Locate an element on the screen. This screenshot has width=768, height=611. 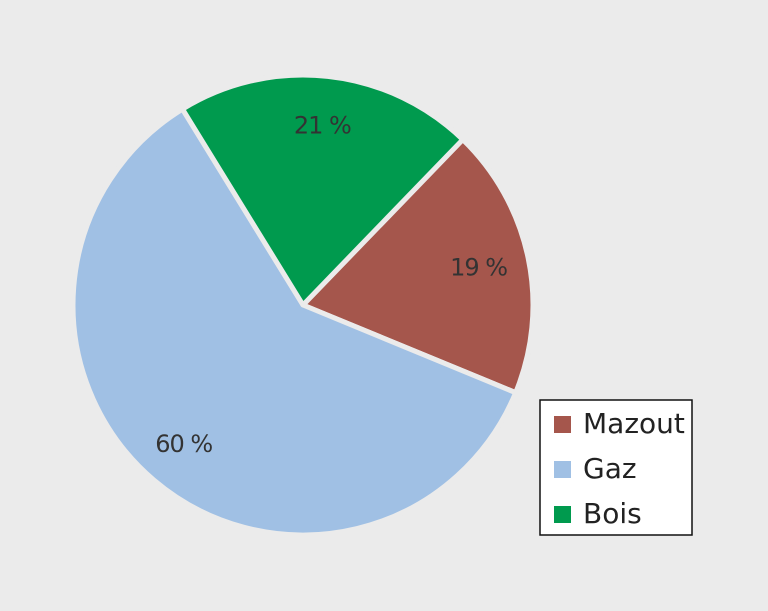
value-label: 19 % is located at coordinates (478, 267).